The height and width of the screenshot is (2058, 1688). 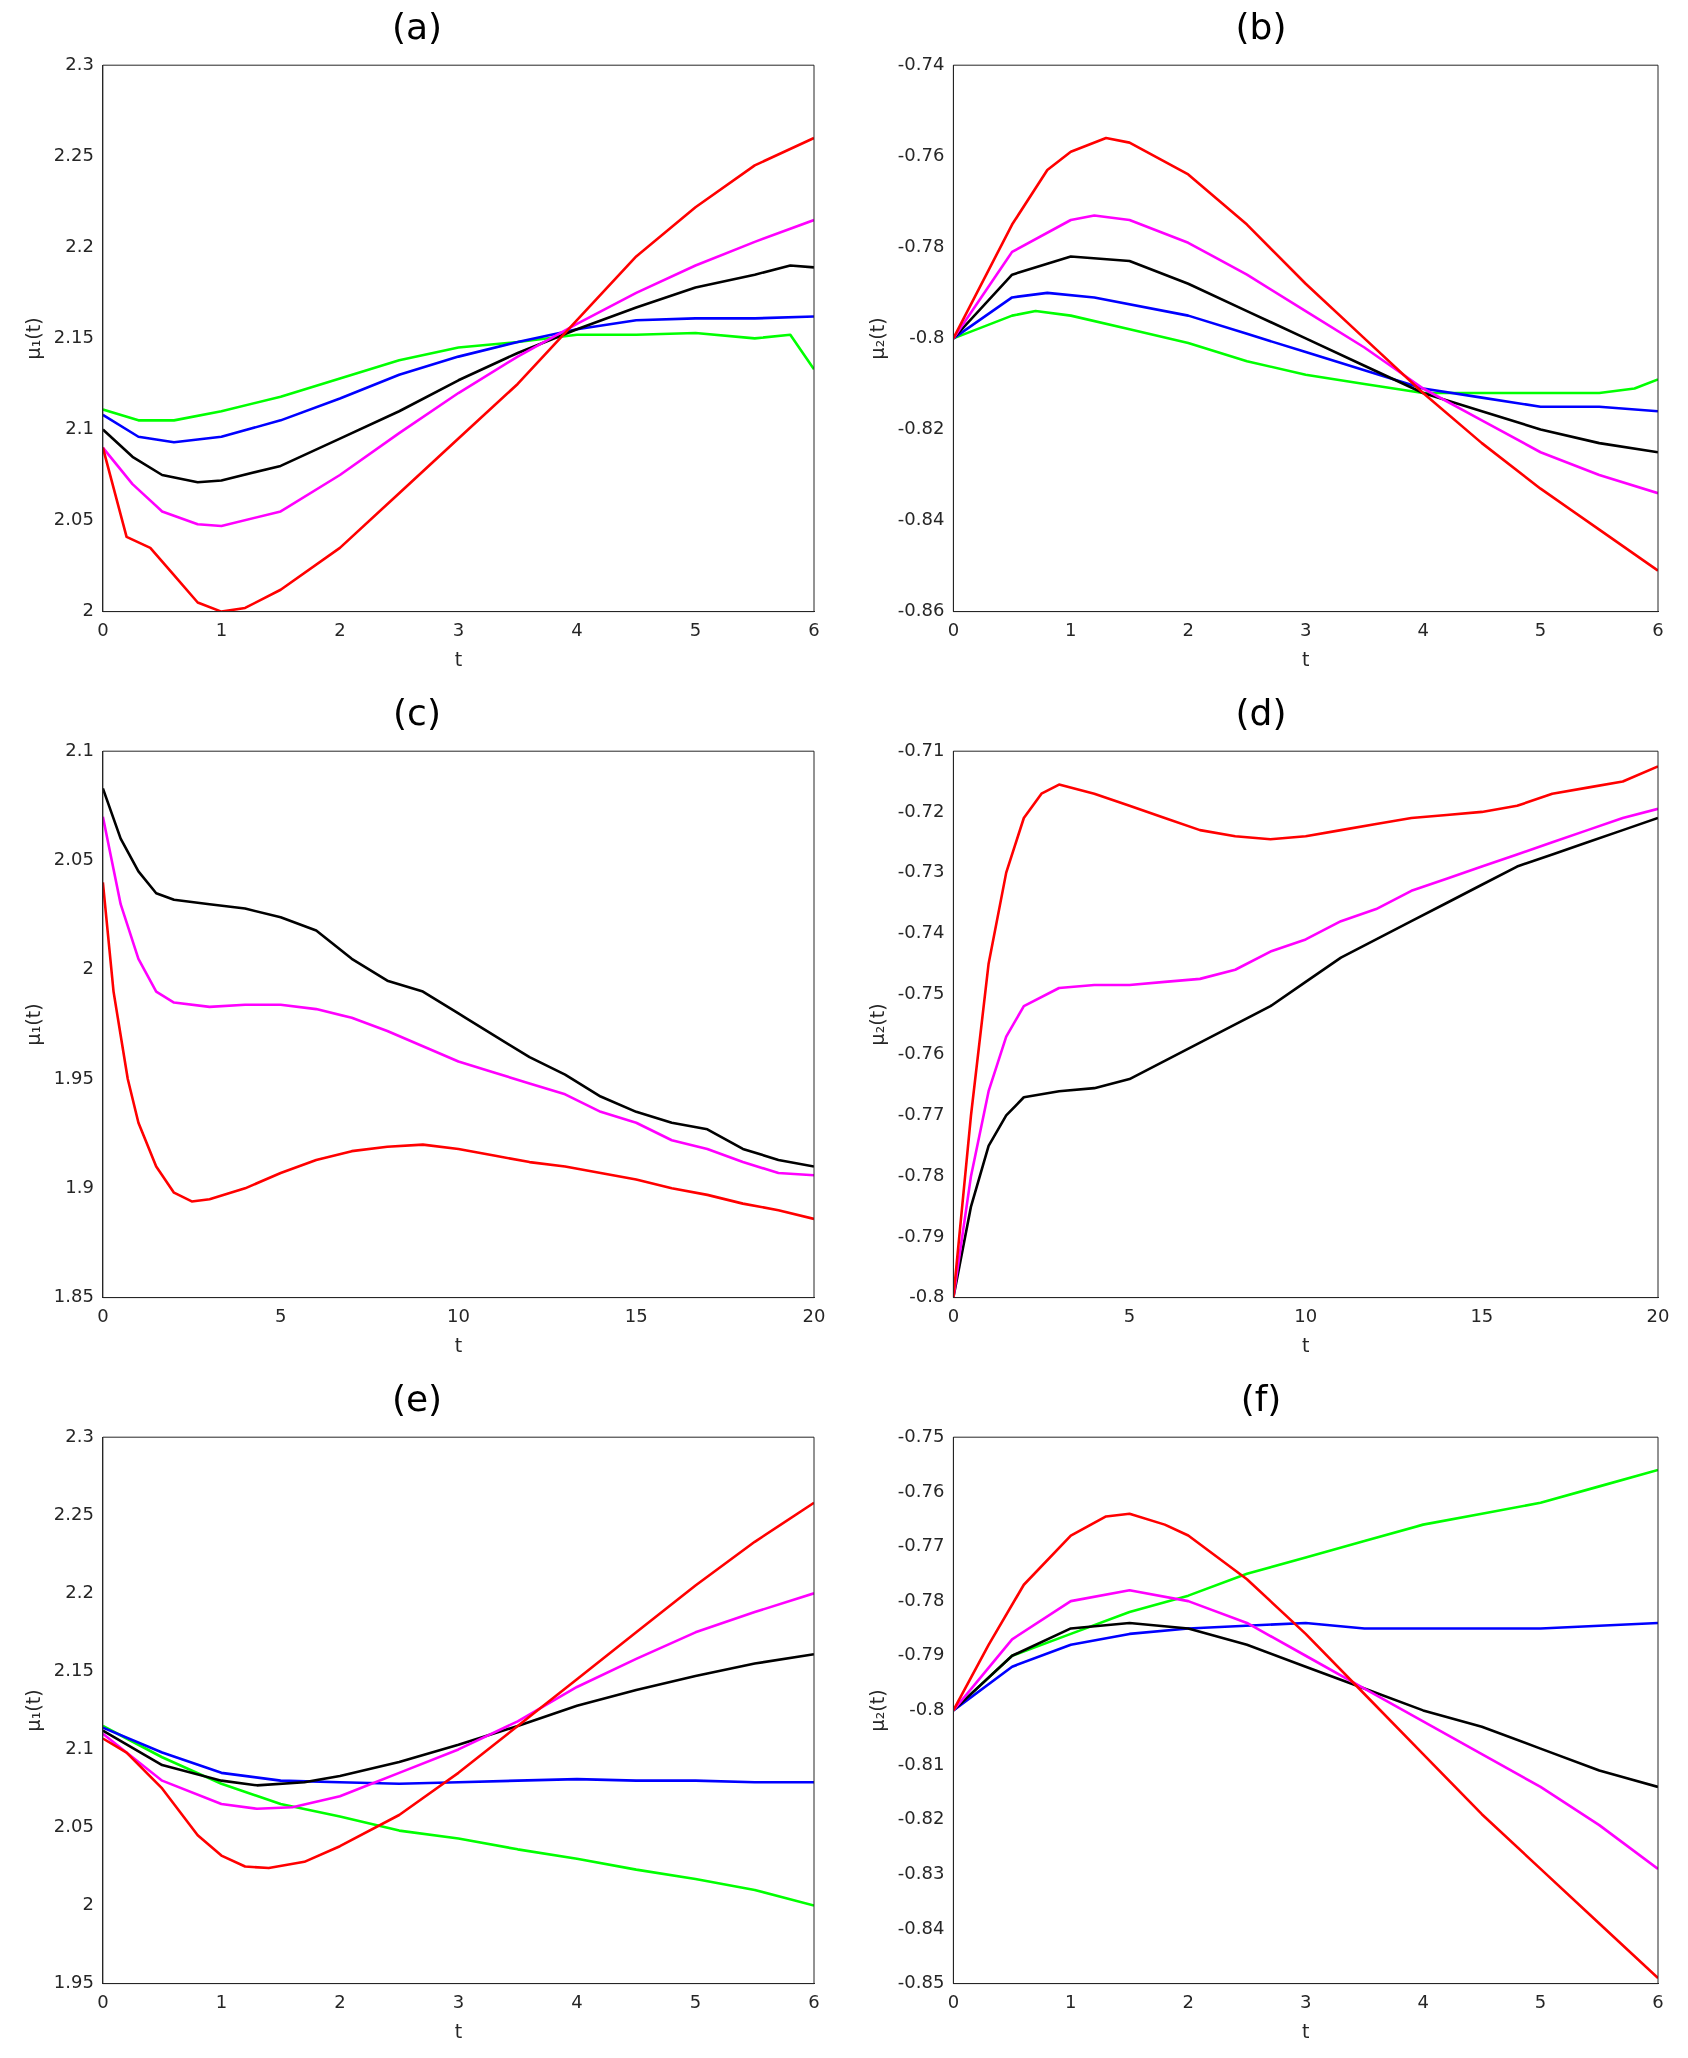 I want to click on y-tick-label: -0.82, so click(x=921, y=428).